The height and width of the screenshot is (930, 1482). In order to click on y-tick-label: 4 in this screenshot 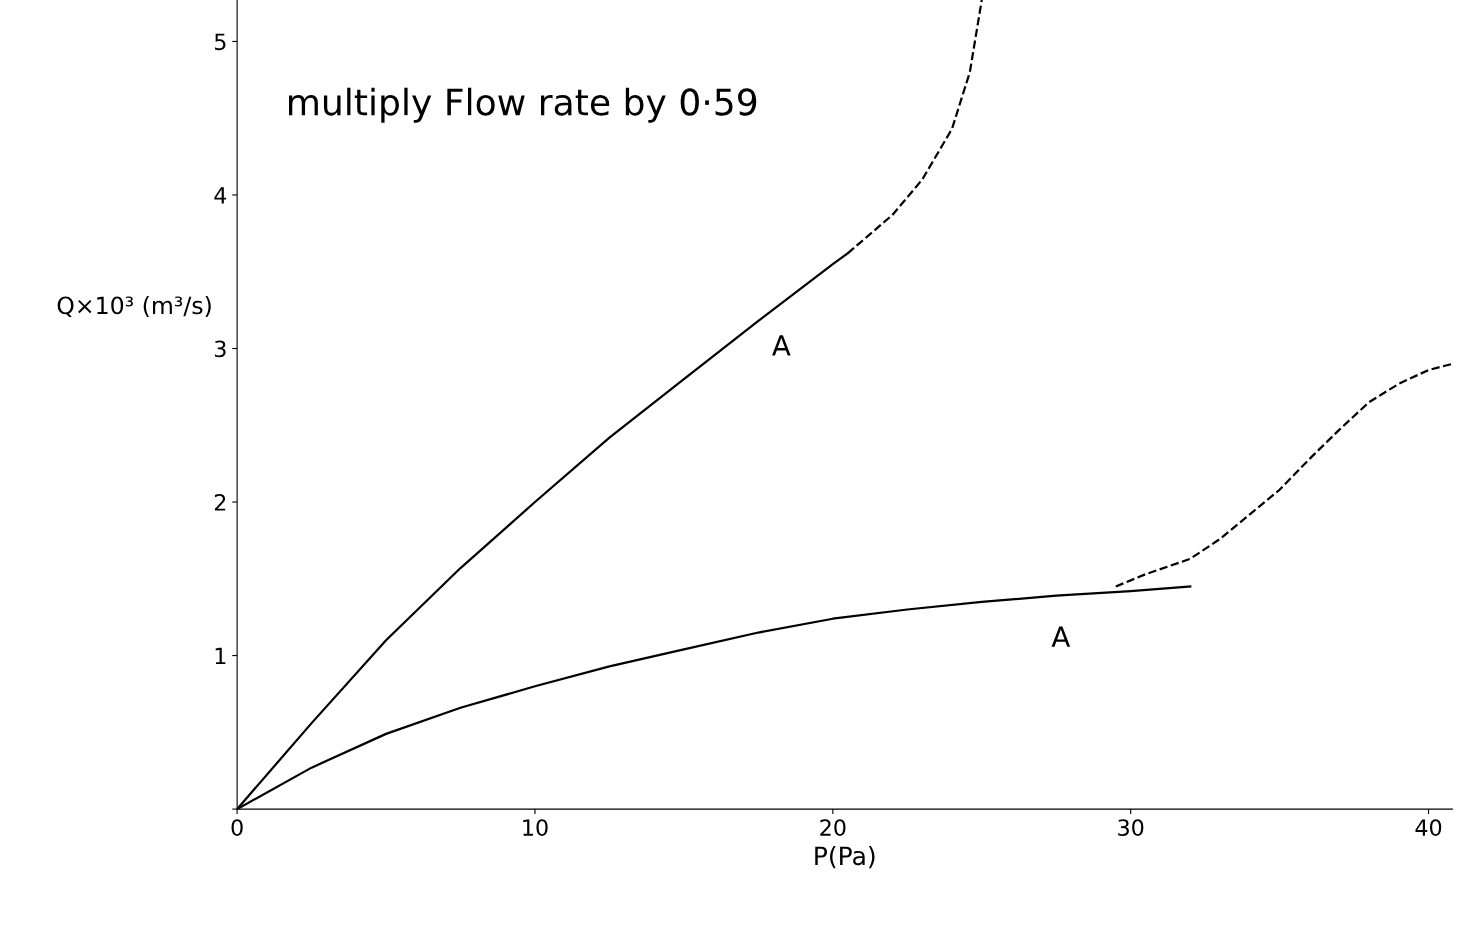, I will do `click(220, 195)`.